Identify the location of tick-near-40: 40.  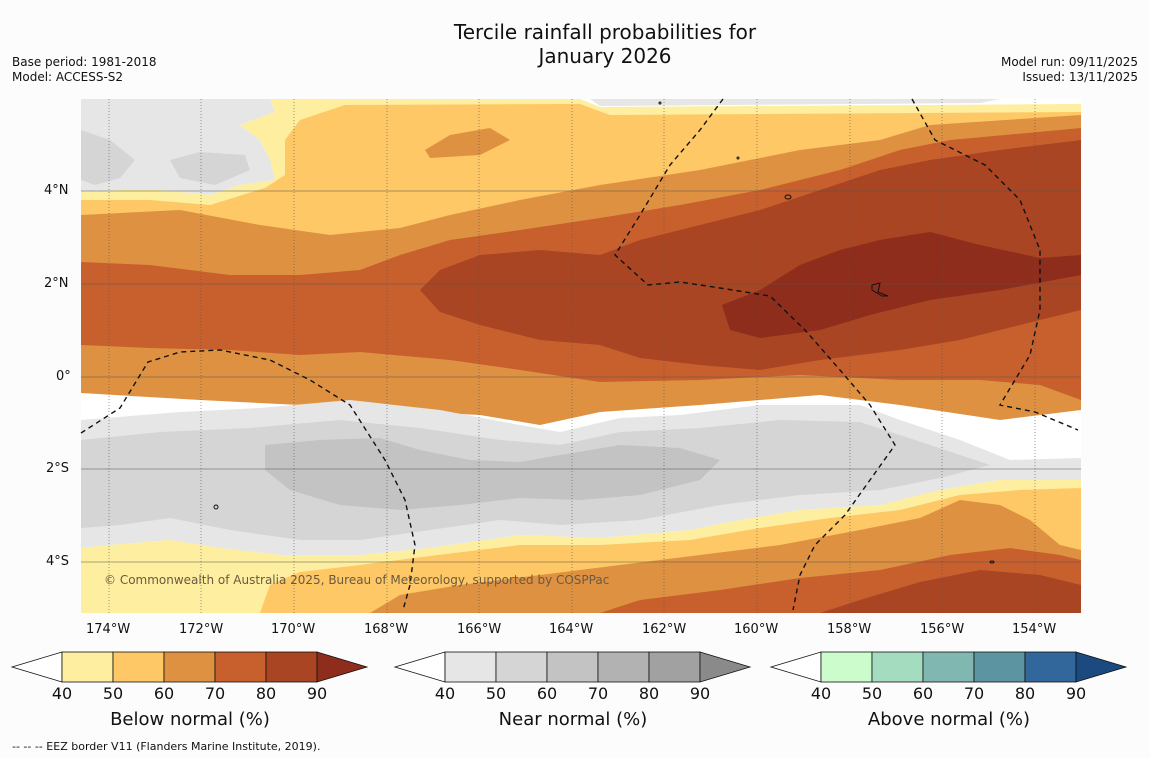
(445, 693).